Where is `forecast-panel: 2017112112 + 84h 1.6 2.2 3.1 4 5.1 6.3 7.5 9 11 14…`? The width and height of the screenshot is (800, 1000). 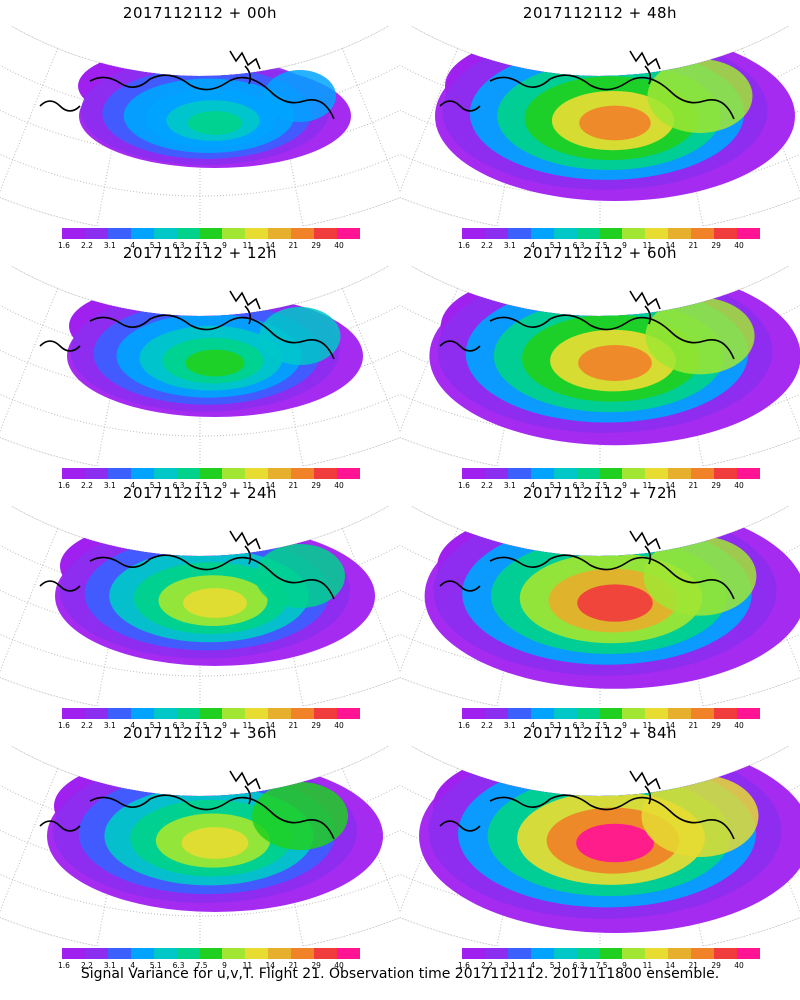 forecast-panel: 2017112112 + 84h 1.6 2.2 3.1 4 5.1 6.3 7.5 9 11 14… is located at coordinates (600, 847).